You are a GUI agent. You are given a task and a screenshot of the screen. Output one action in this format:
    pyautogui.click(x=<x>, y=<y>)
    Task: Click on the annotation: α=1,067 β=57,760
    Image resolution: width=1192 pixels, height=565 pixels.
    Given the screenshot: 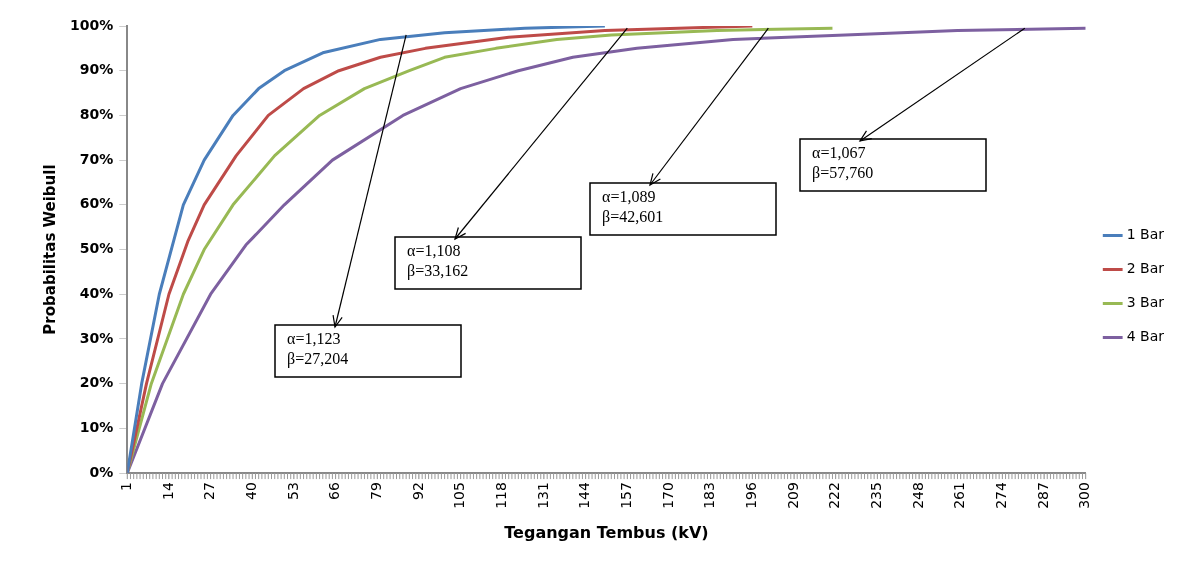 What is the action you would take?
    pyautogui.click(x=843, y=163)
    